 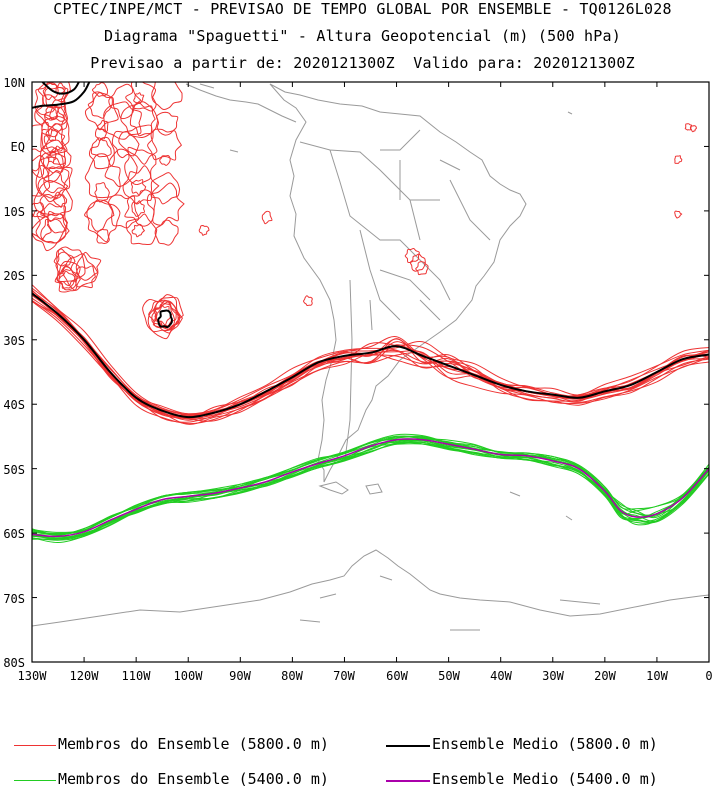 I want to click on lat-label: 10N, so click(x=14, y=83).